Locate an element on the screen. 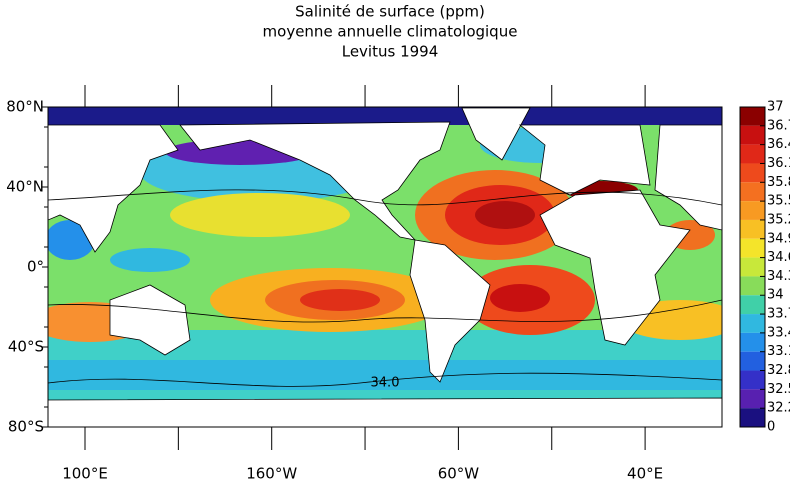  colorbar-label: 33.1 is located at coordinates (778, 351).